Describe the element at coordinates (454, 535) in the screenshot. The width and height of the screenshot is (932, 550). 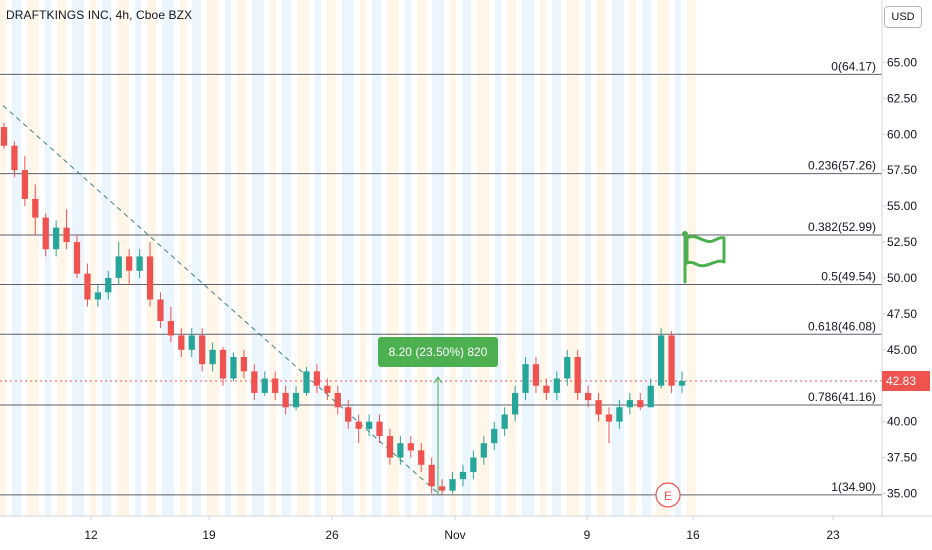
I see `time-tick-label: Nov` at that location.